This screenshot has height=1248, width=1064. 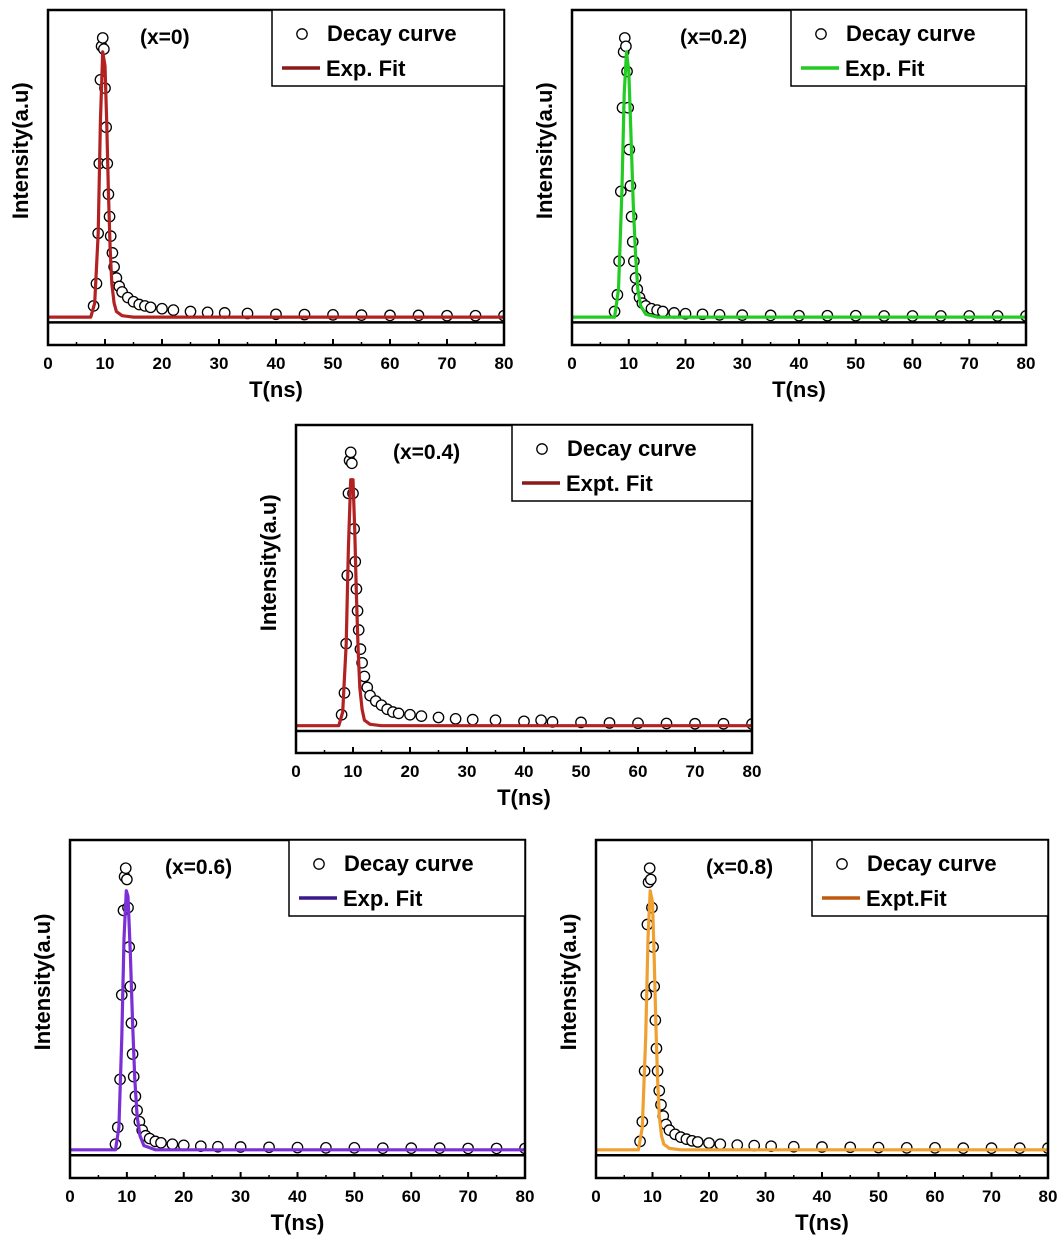 What do you see at coordinates (906, 898) in the screenshot?
I see `legend-fit-label: Expt.Fit` at bounding box center [906, 898].